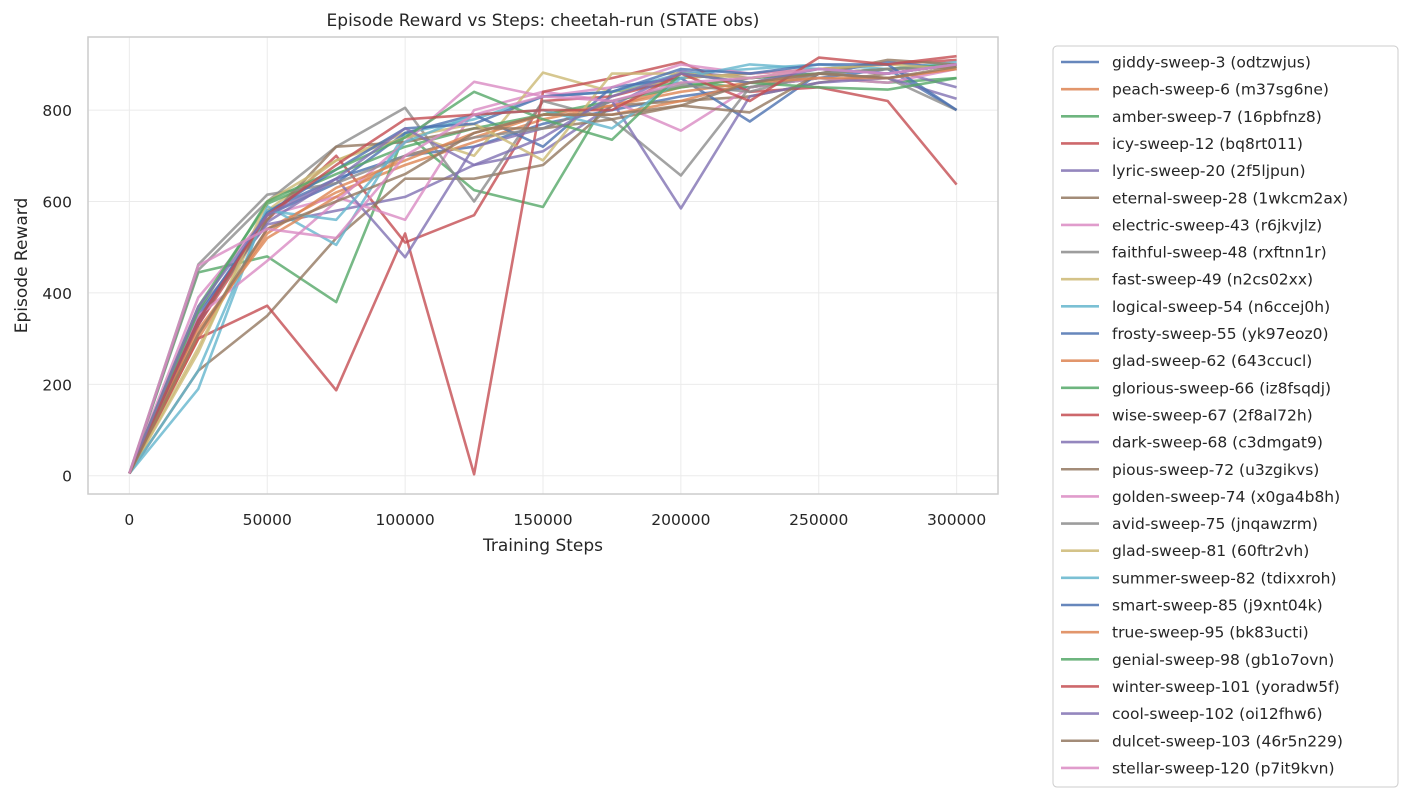 The image size is (1409, 797). What do you see at coordinates (1207, 144) in the screenshot?
I see `legend-label: icy-sweep-12 (bq8rt011)` at bounding box center [1207, 144].